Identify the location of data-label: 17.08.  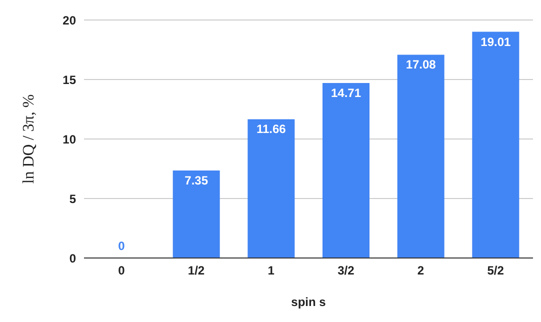
(421, 65).